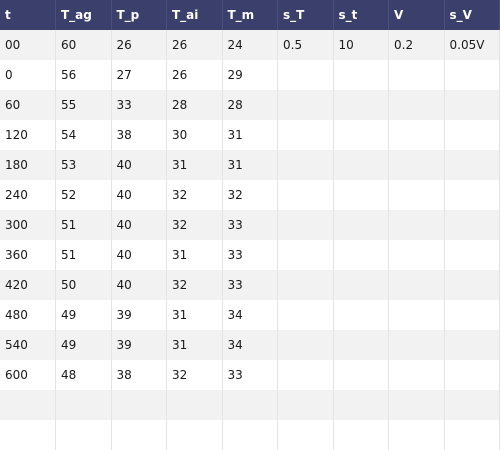  What do you see at coordinates (361, 15) in the screenshot?
I see `column-header: s_t` at bounding box center [361, 15].